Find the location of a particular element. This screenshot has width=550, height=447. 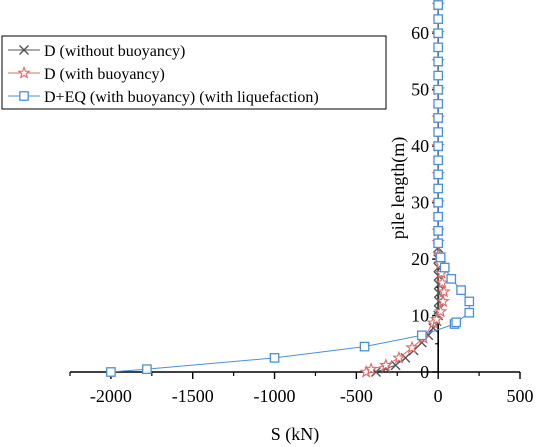

x-tick-label: 0 is located at coordinates (438, 396).